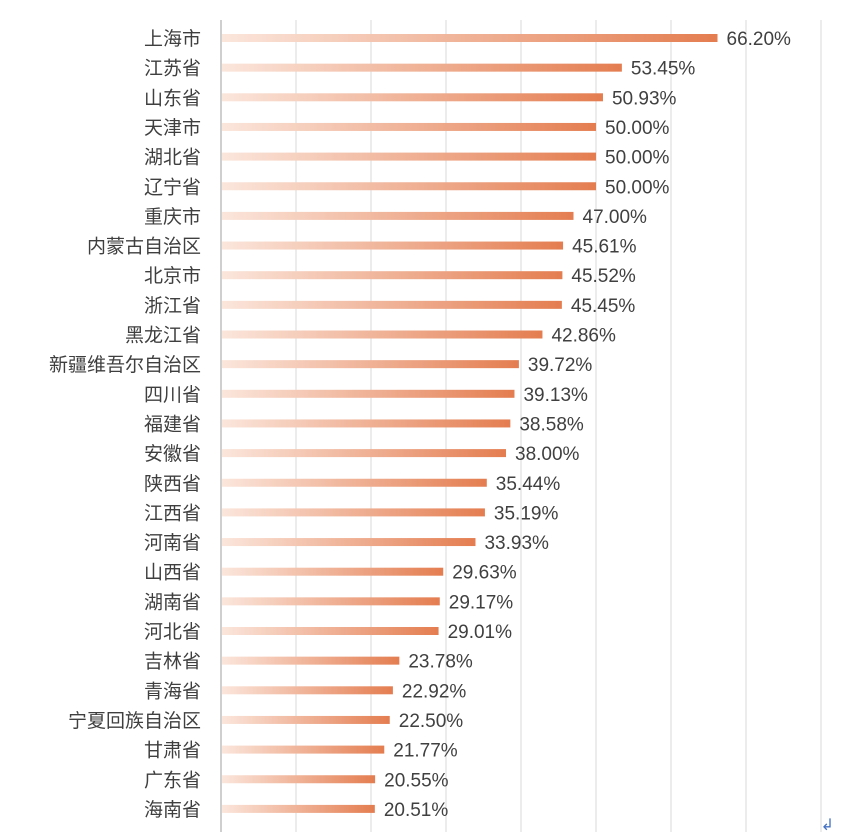 This screenshot has width=844, height=838. I want to click on category-label: 新疆维吾尔自治区, so click(125, 365).